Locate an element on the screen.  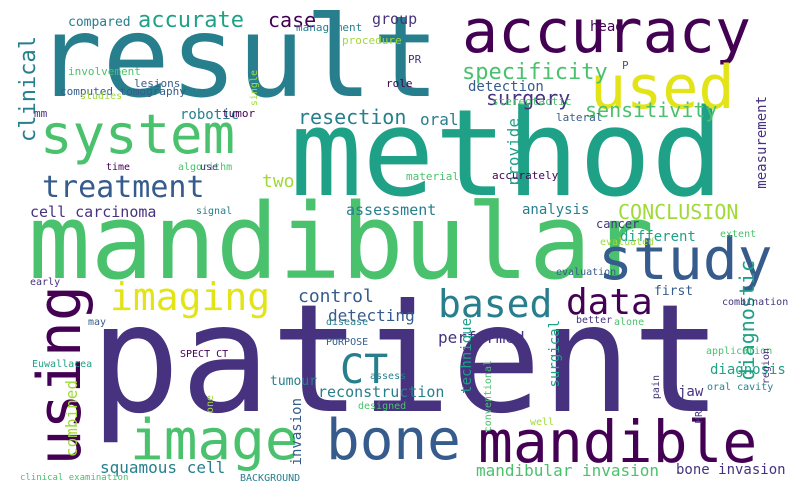
word-role: role is located at coordinates (399, 83).